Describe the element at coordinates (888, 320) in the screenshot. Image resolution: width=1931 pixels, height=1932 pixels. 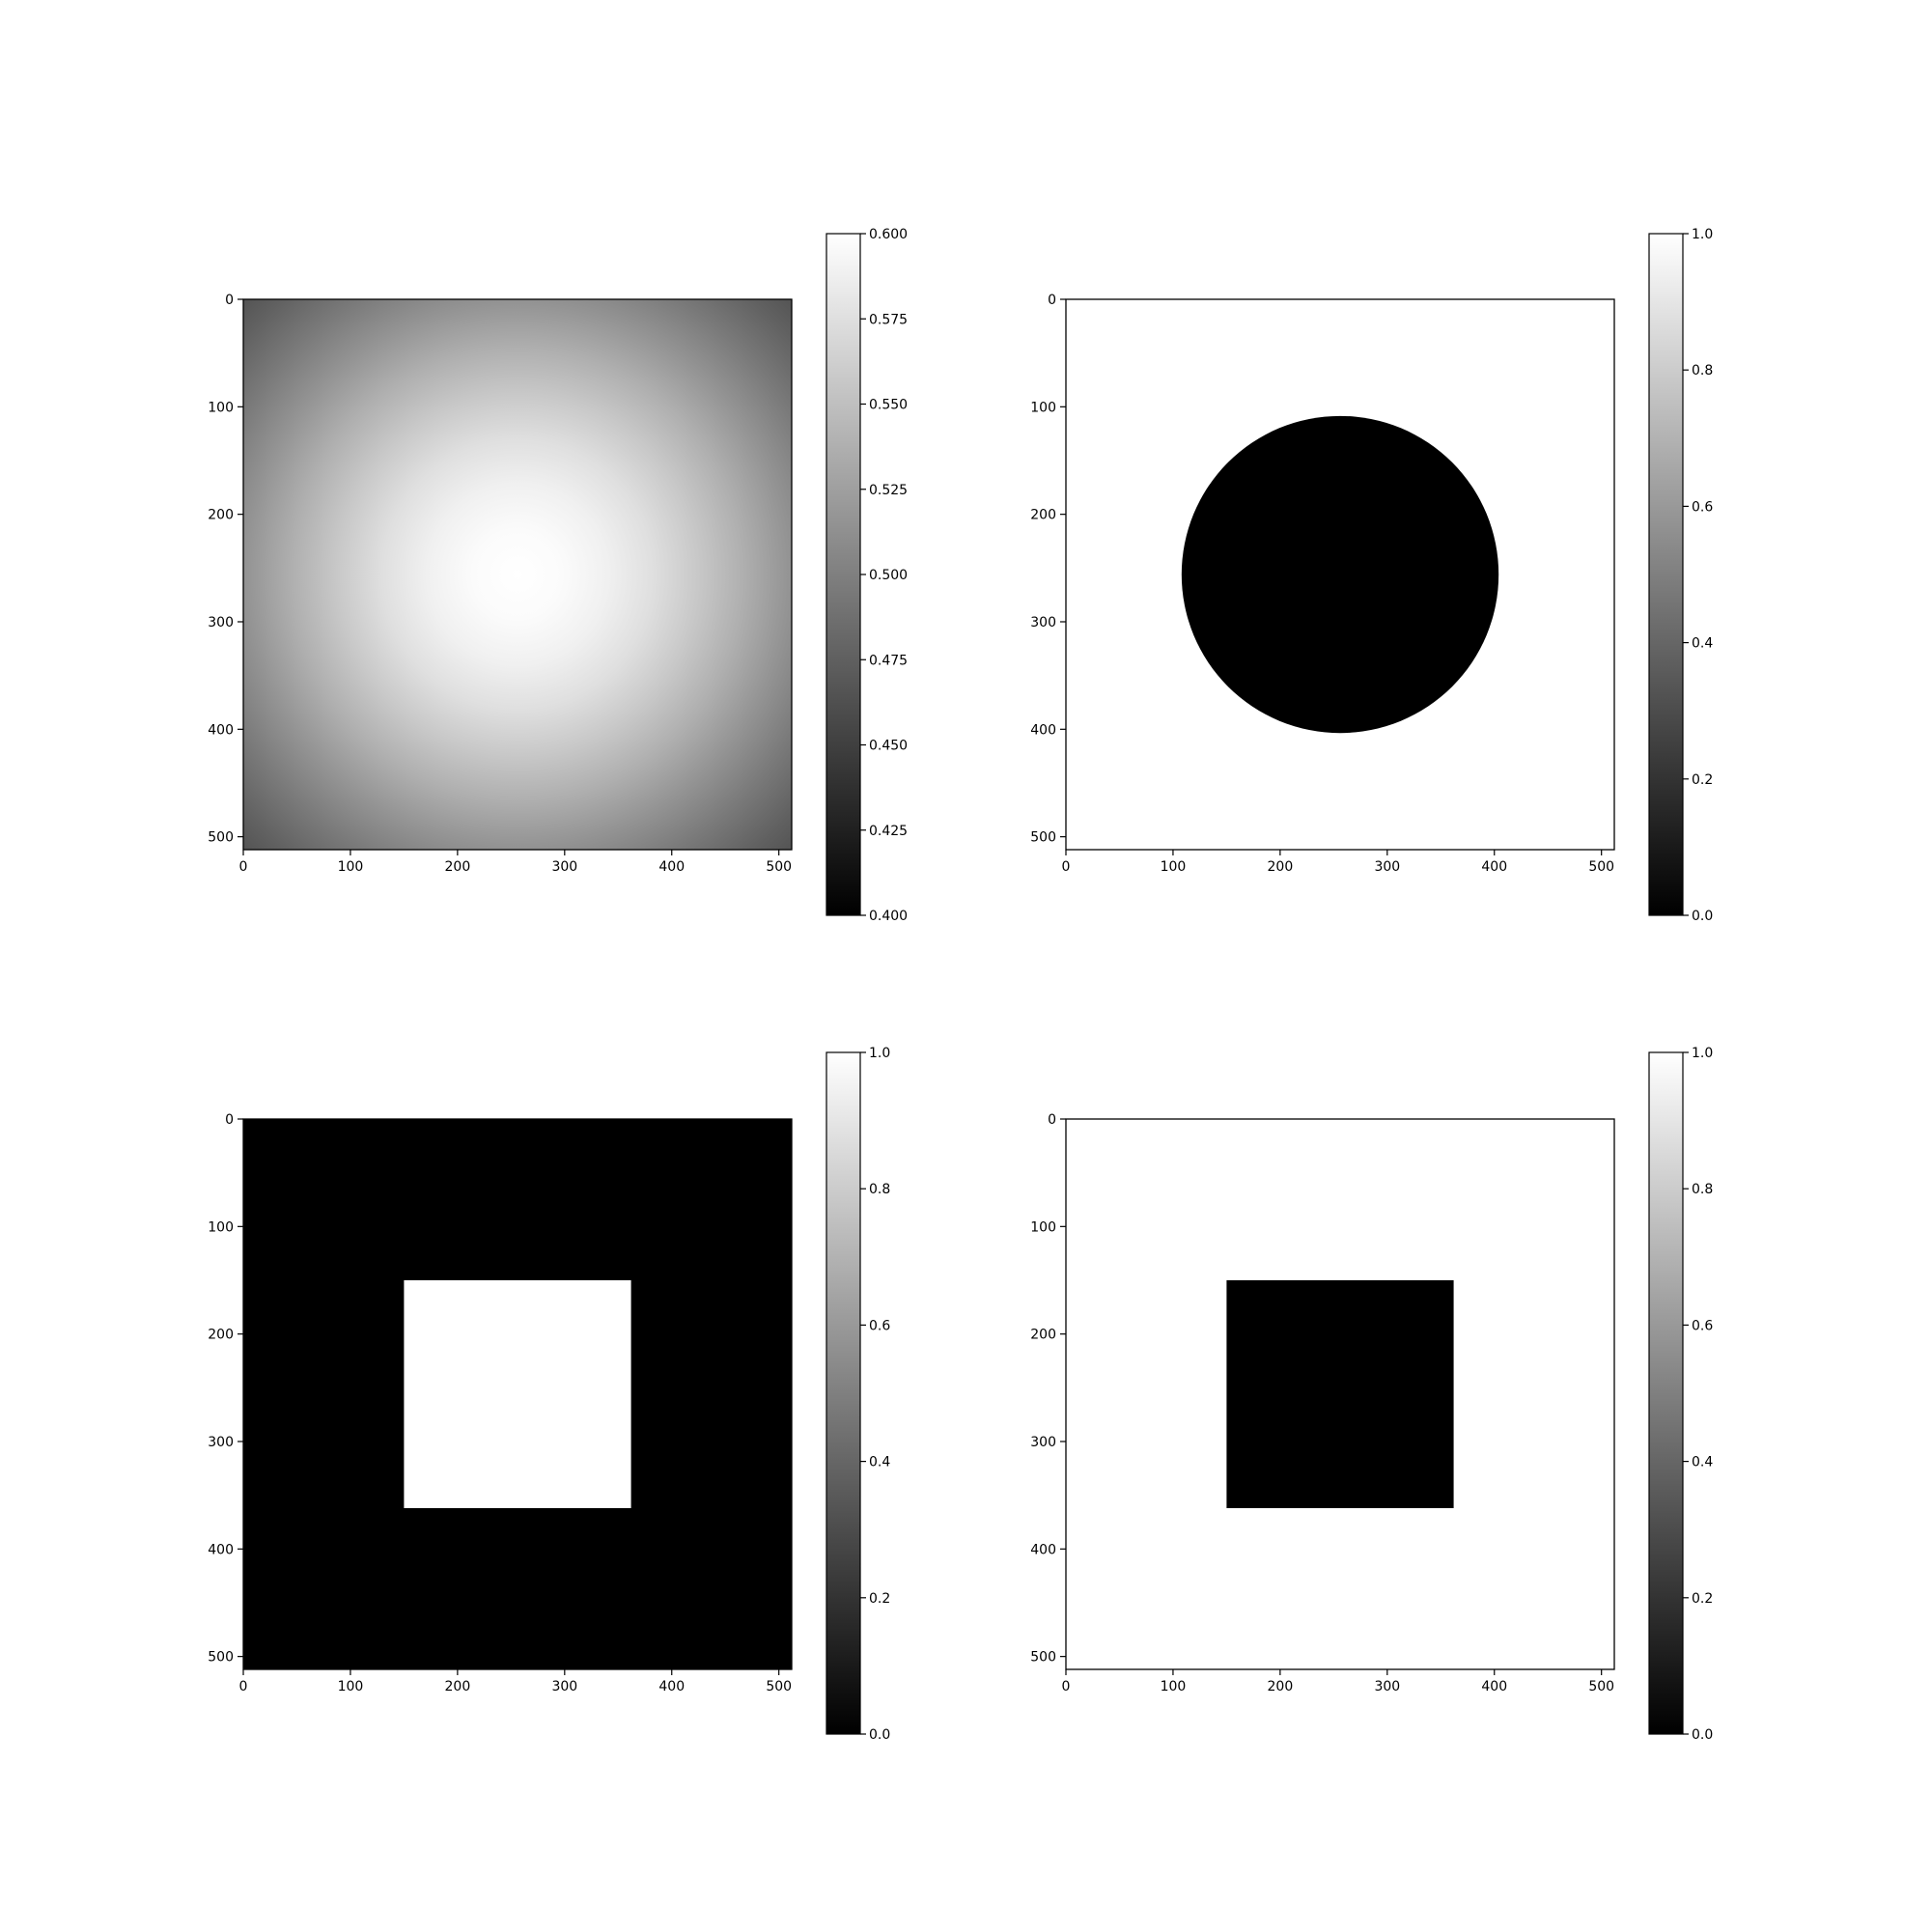
I see `colorbar-tick-label: 0.575` at that location.